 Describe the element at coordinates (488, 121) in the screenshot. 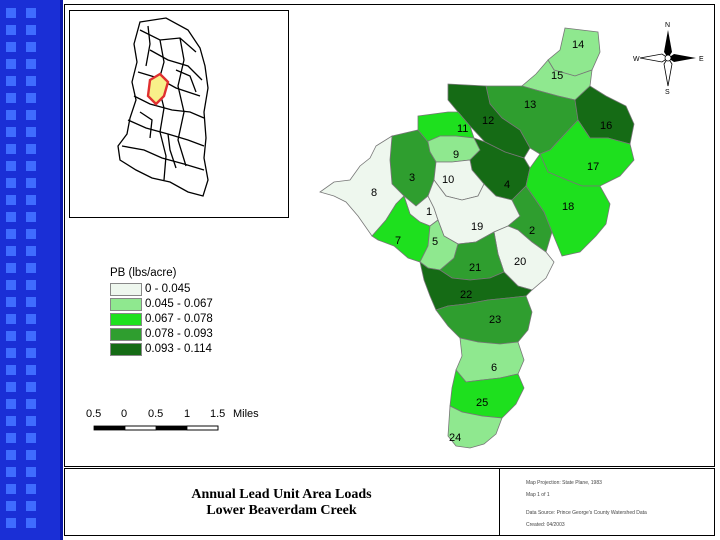

I see `label-12: 12` at that location.